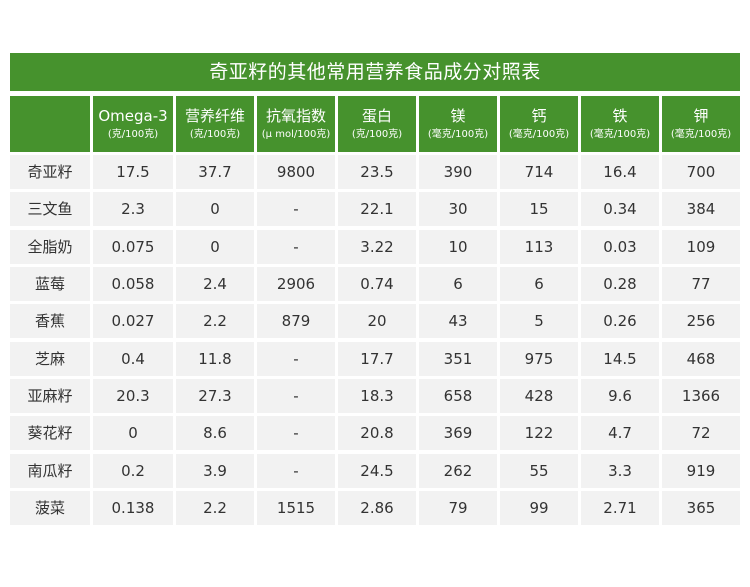  Describe the element at coordinates (701, 470) in the screenshot. I see `value-cell: 919` at that location.